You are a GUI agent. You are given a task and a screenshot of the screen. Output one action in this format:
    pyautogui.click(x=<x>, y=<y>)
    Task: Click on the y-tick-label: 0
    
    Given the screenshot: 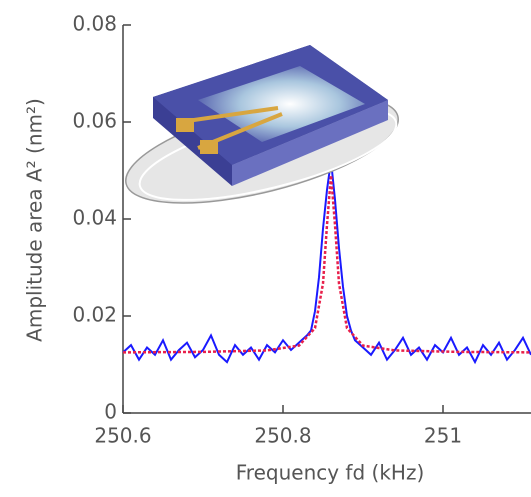 What is the action you would take?
    pyautogui.click(x=110, y=412)
    